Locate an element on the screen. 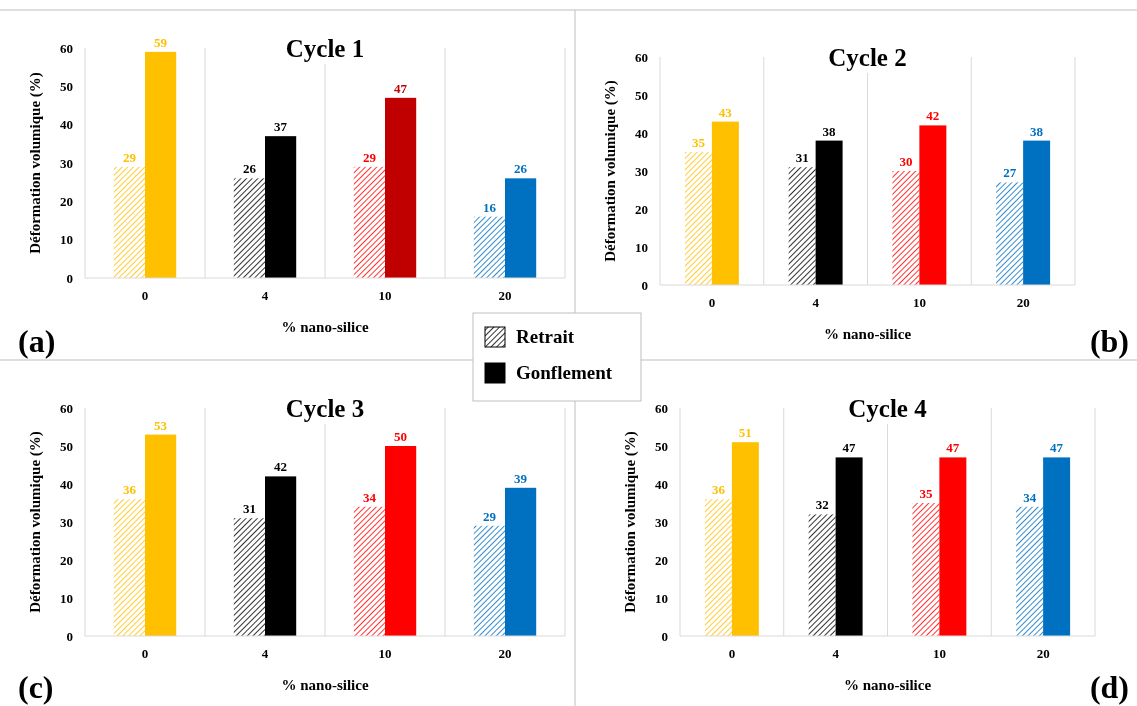 The width and height of the screenshot is (1137, 706). data-label: 39 is located at coordinates (521, 478).